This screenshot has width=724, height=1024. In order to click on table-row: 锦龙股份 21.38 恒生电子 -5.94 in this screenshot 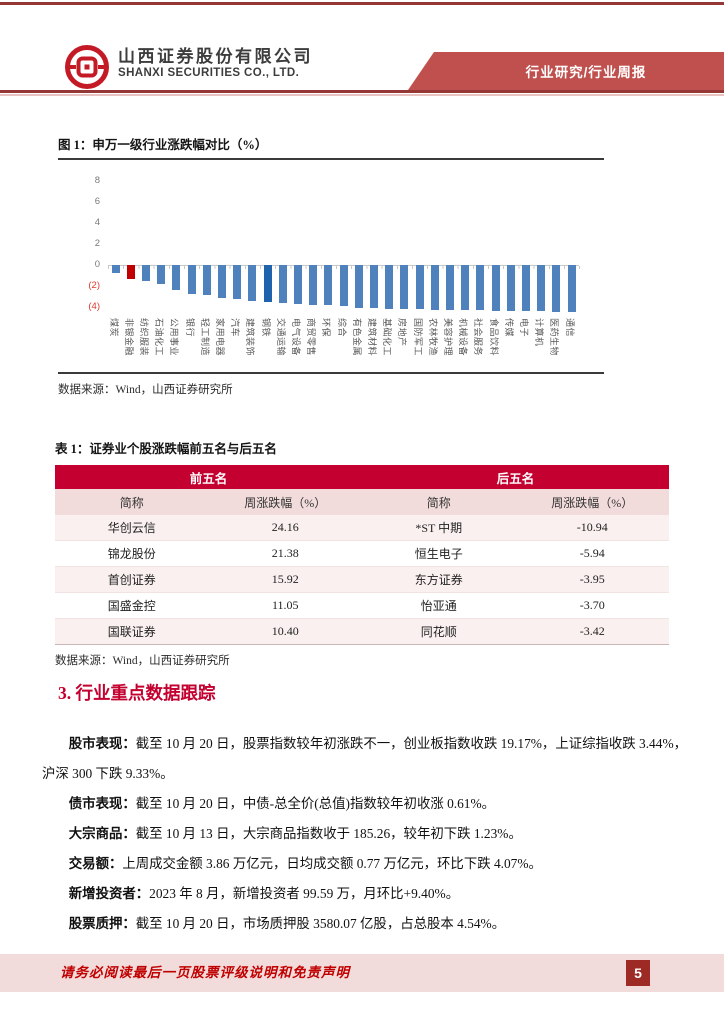, I will do `click(362, 553)`.